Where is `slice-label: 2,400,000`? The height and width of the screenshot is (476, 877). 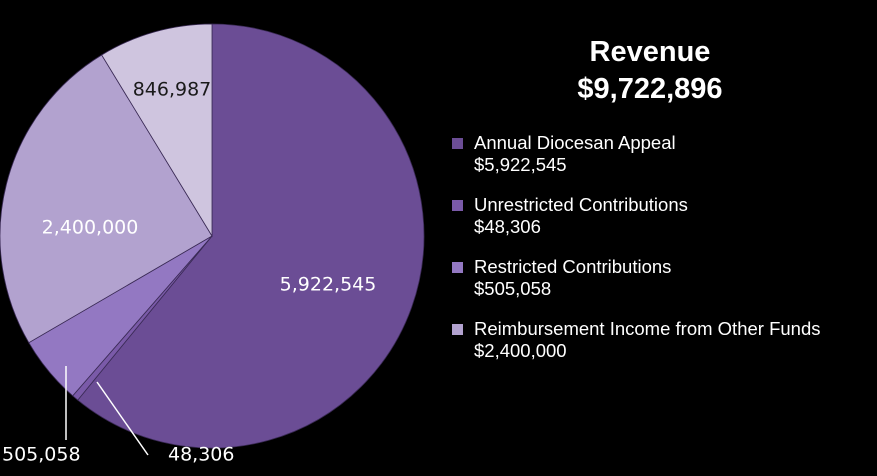
slice-label: 2,400,000 is located at coordinates (90, 228).